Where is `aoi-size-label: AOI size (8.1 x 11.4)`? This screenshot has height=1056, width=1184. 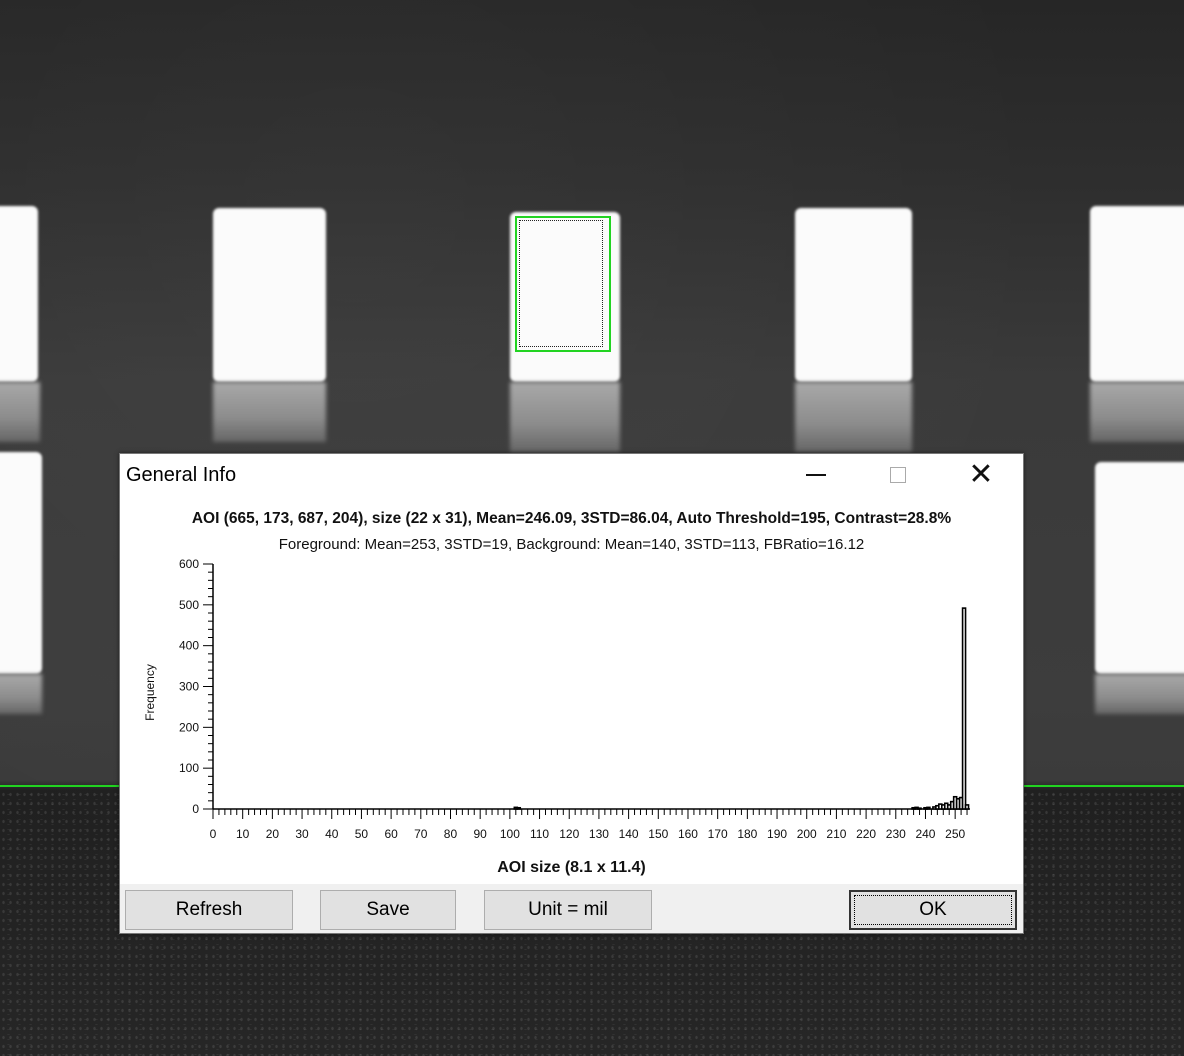
aoi-size-label: AOI size (8.1 x 11.4) is located at coordinates (571, 867).